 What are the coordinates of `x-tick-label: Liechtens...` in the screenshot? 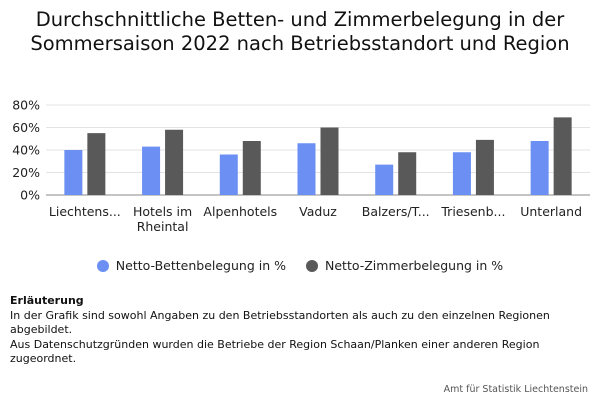 It's located at (85, 211).